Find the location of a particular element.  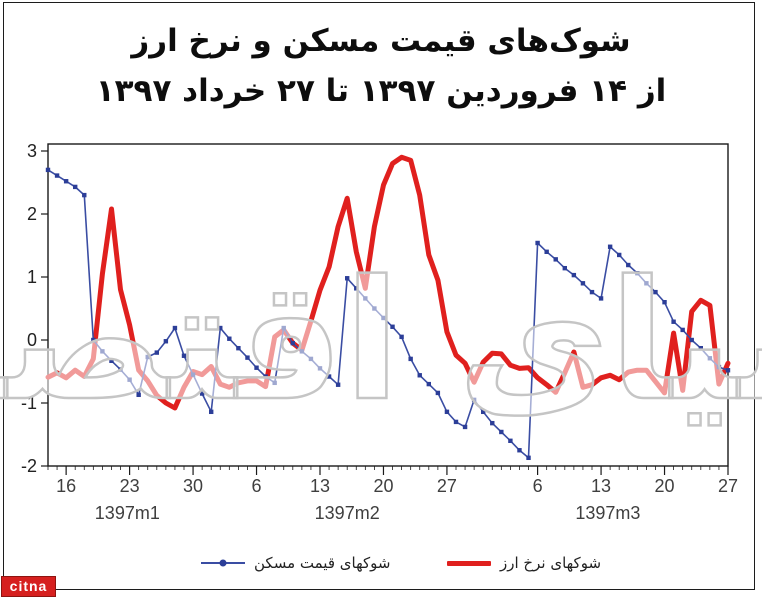

month-label: 1397m3 is located at coordinates (607, 513).